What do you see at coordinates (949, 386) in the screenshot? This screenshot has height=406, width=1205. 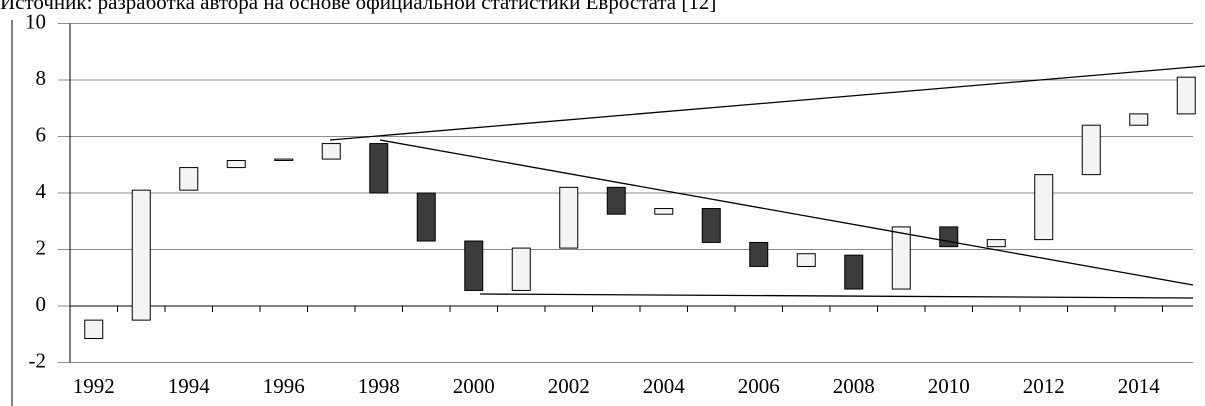 I see `x-tick-label: 2010` at bounding box center [949, 386].